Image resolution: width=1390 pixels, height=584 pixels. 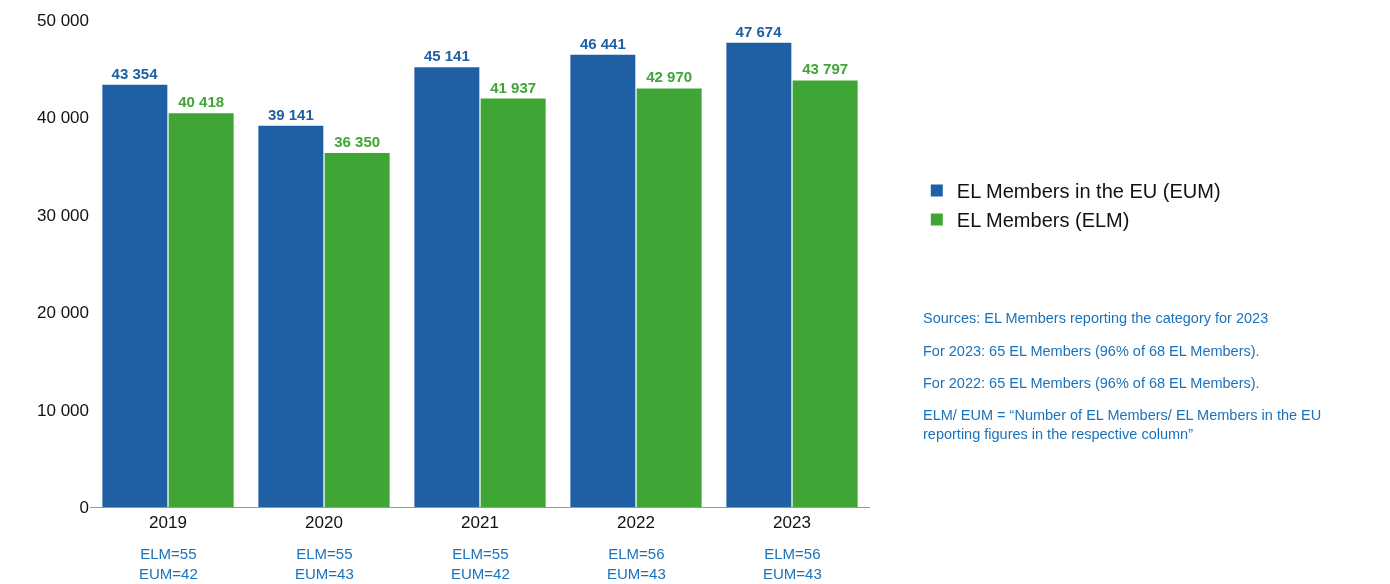 What do you see at coordinates (1088, 191) in the screenshot?
I see `legend-label: EL Members in the EU (EUM)` at bounding box center [1088, 191].